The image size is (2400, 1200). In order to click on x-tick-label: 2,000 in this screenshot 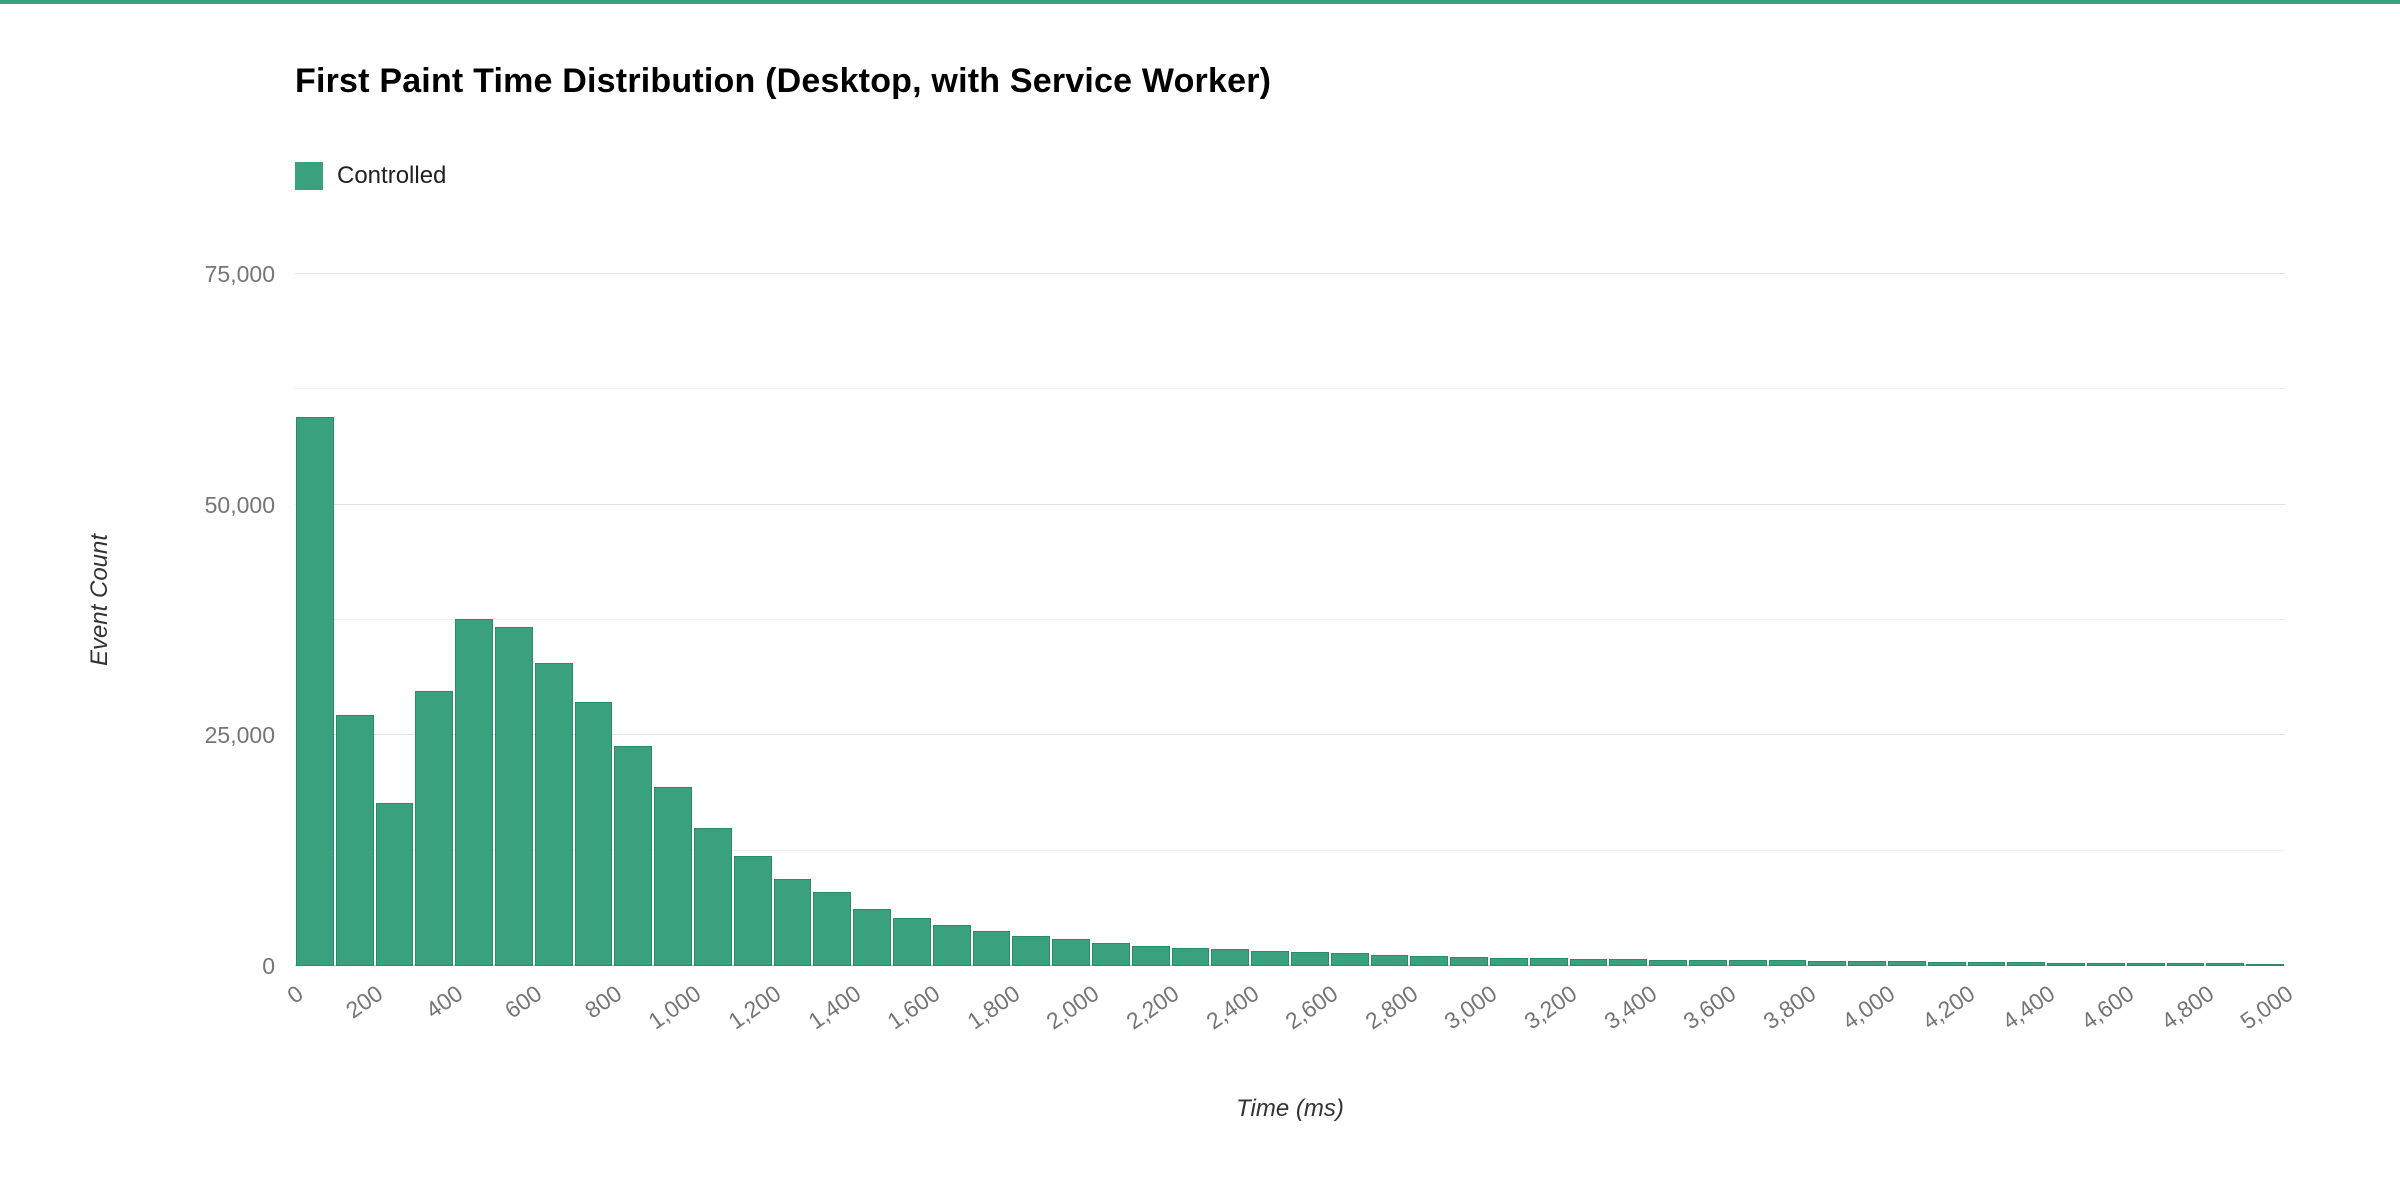, I will do `click(1072, 1007)`.